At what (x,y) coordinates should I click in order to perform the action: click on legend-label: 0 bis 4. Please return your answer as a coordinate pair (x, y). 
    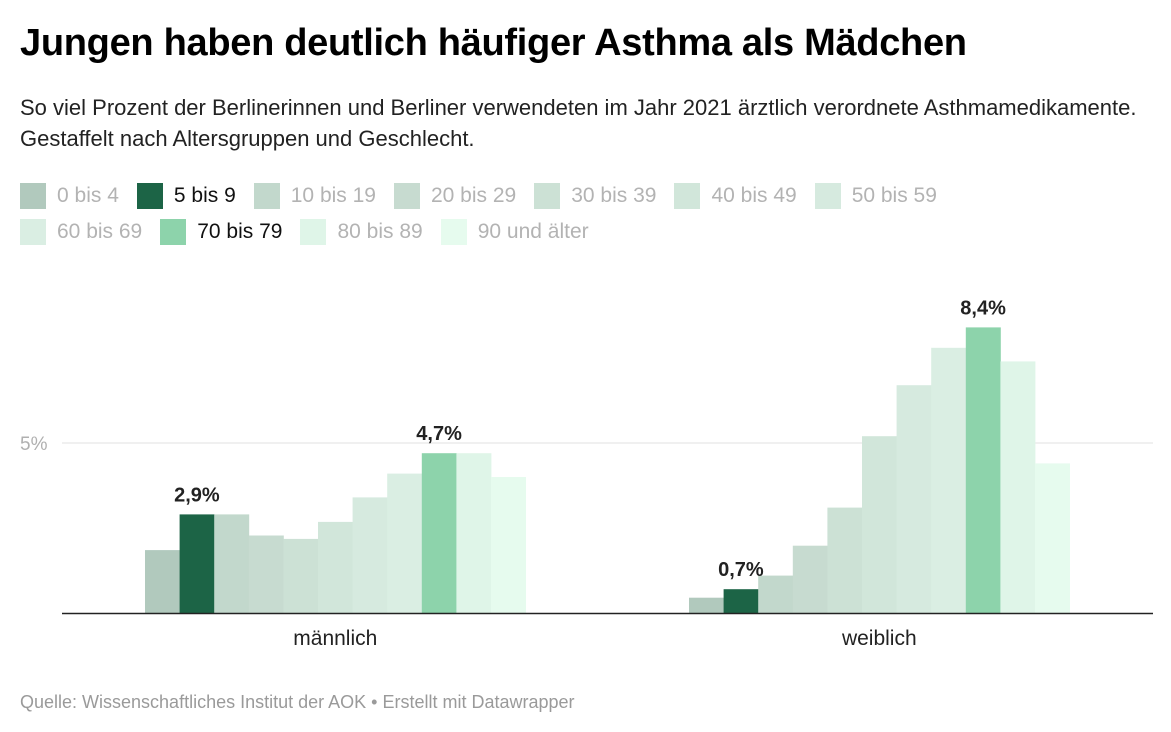
    Looking at the image, I should click on (88, 195).